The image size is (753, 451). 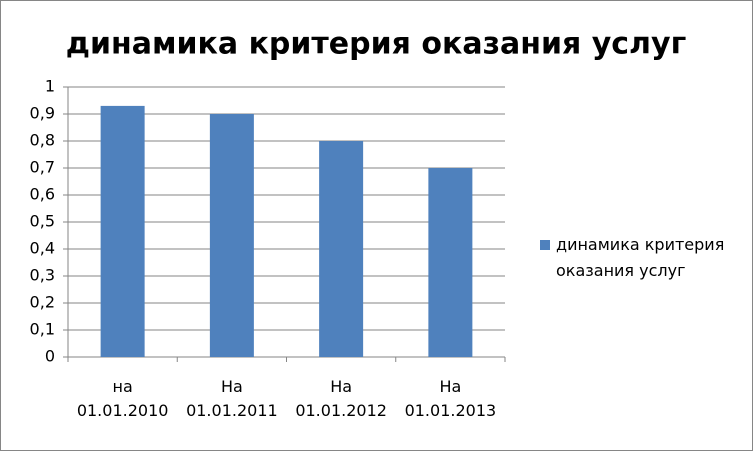 I want to click on x-tick-label: на 01.01.2010, so click(x=122, y=398).